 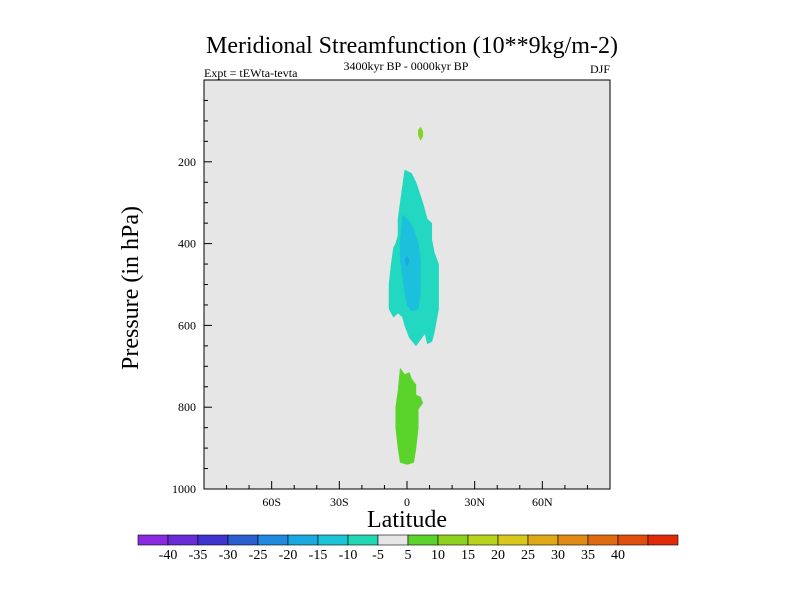 What do you see at coordinates (618, 555) in the screenshot?
I see `colorbar-label: 40` at bounding box center [618, 555].